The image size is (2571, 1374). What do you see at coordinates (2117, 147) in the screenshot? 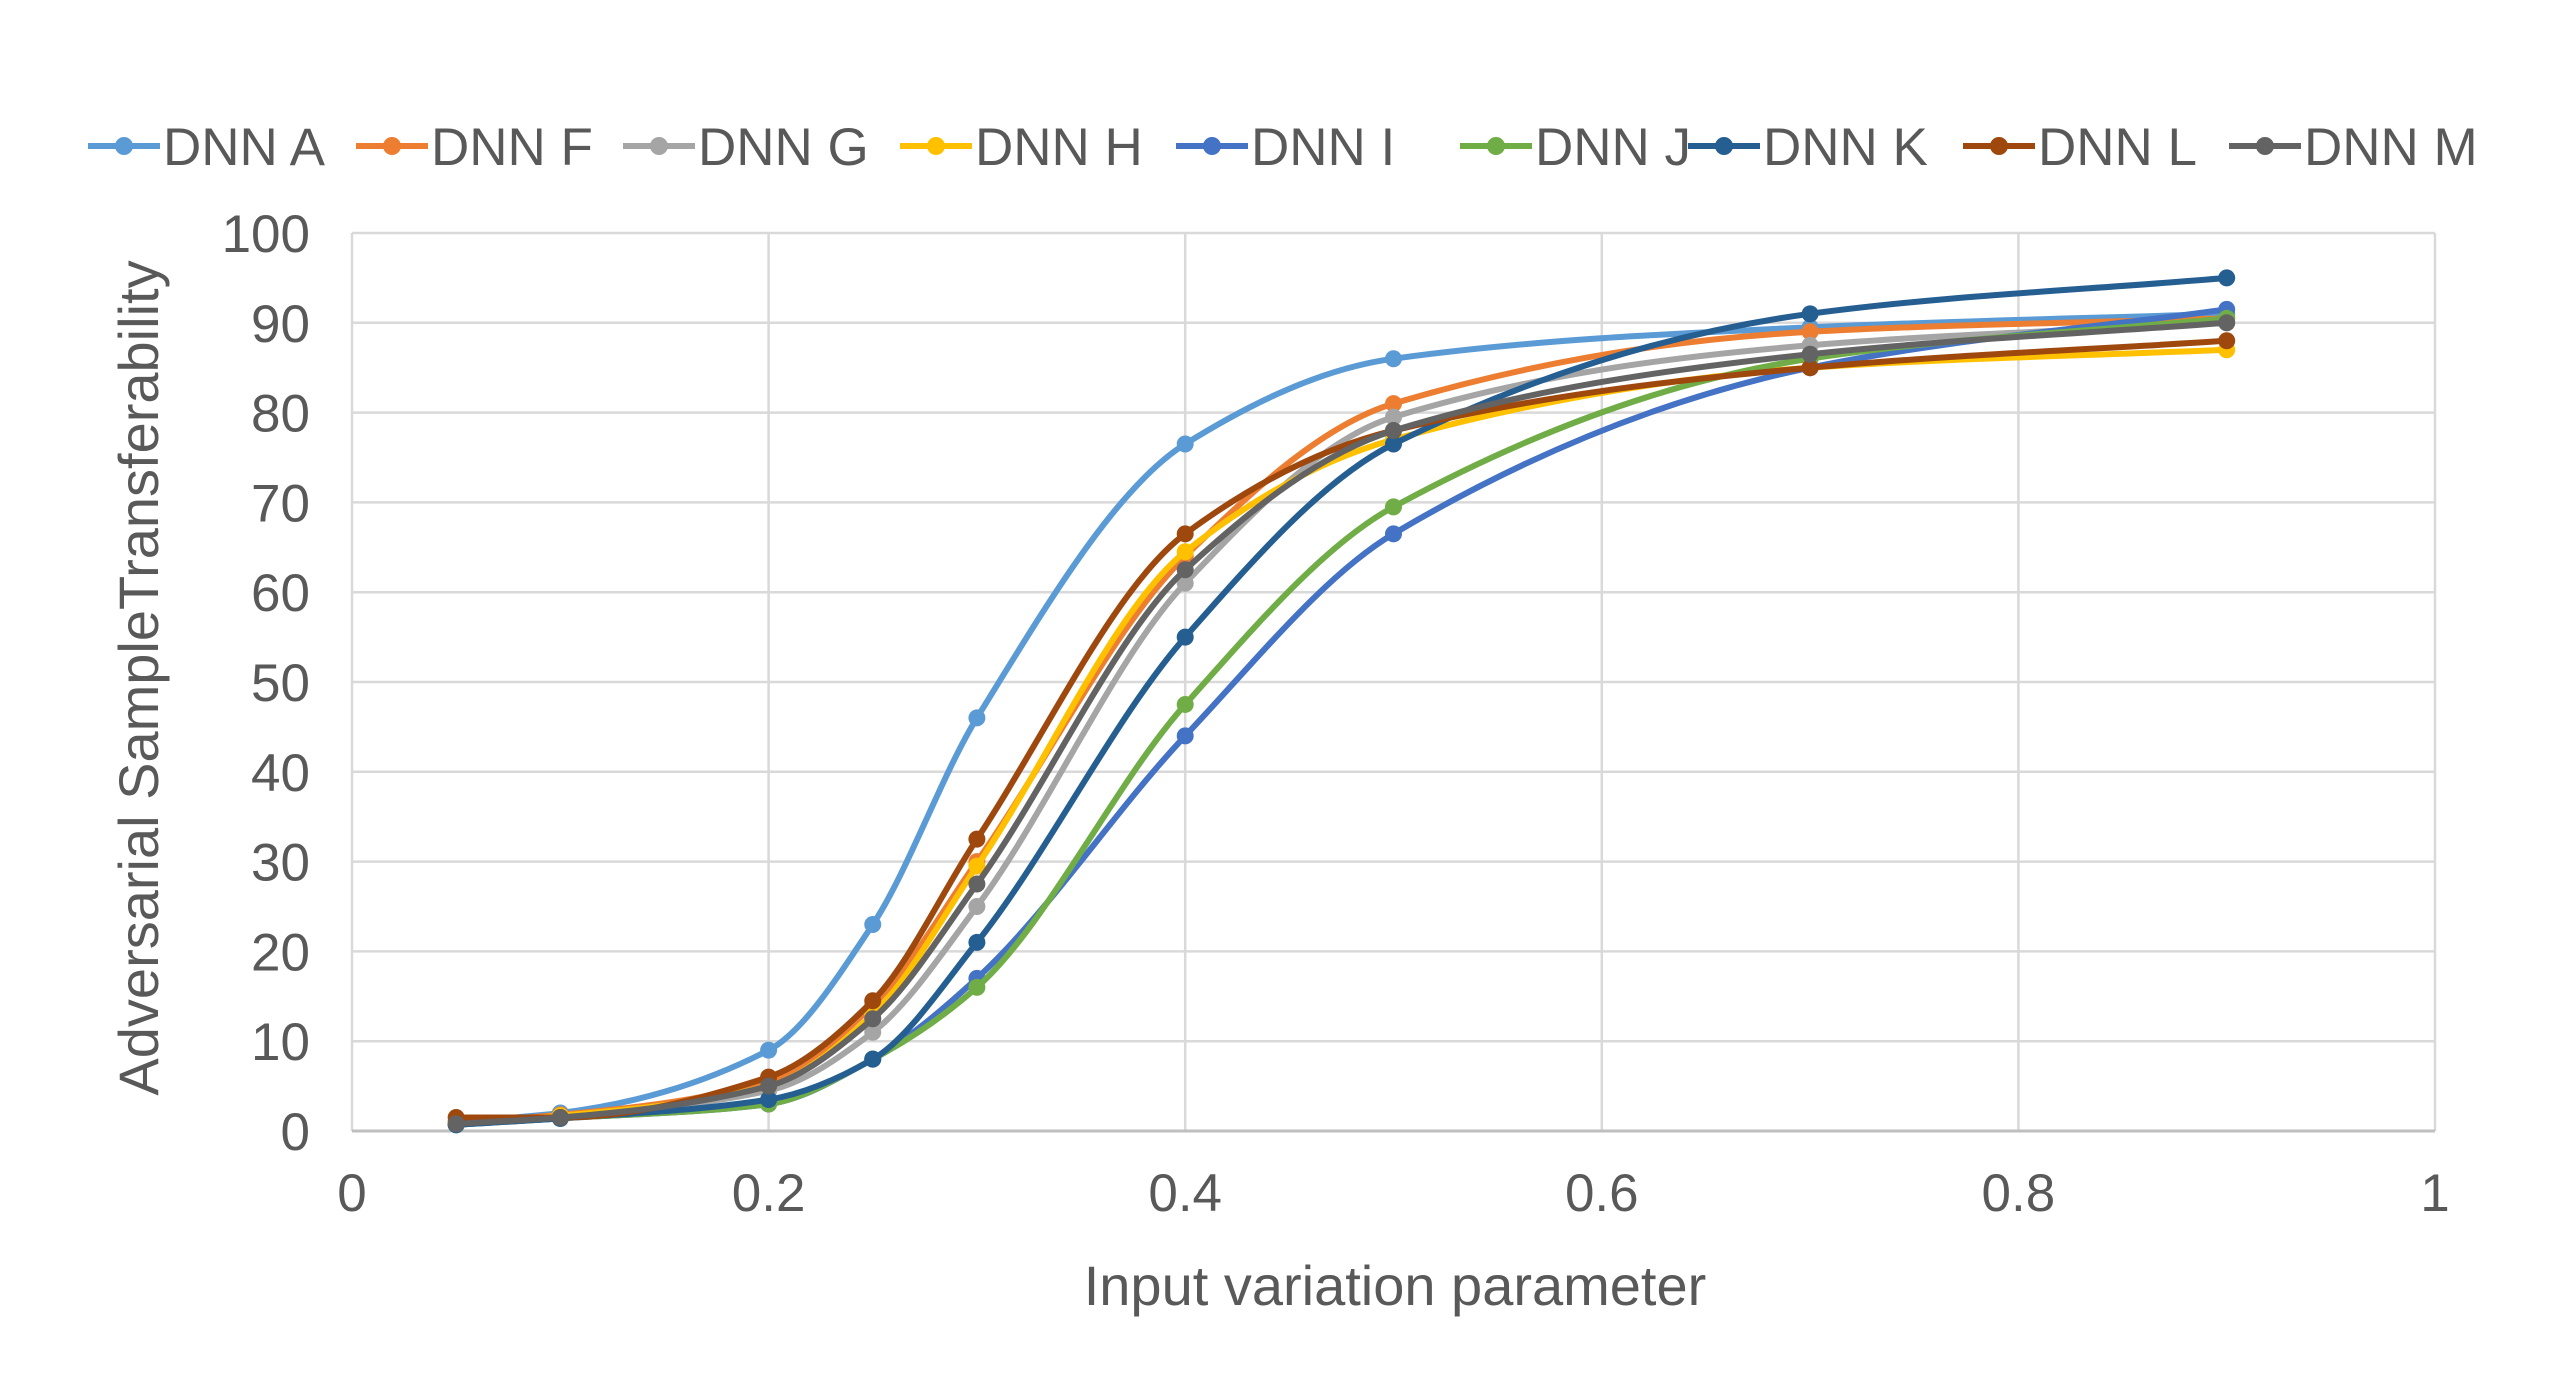
I see `legend-label: DNN L` at bounding box center [2117, 147].